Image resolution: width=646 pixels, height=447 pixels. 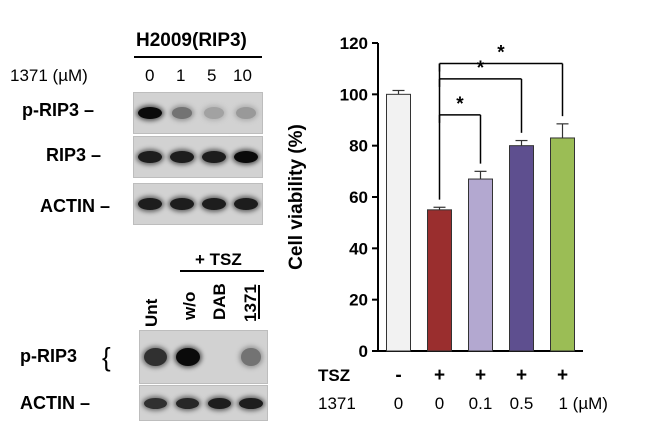 I want to click on y-tick-label: 60, so click(x=358, y=197).